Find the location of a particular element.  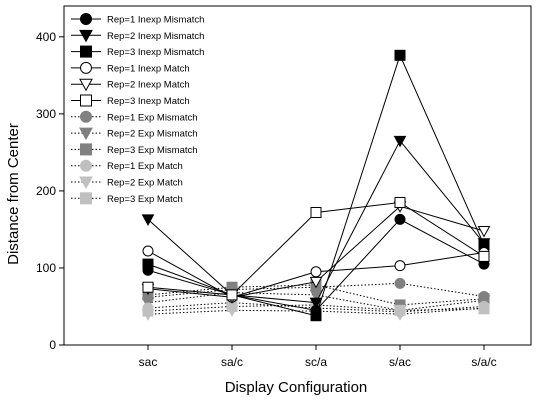

legend-label: Rep=2 Exp Match is located at coordinates (145, 183).